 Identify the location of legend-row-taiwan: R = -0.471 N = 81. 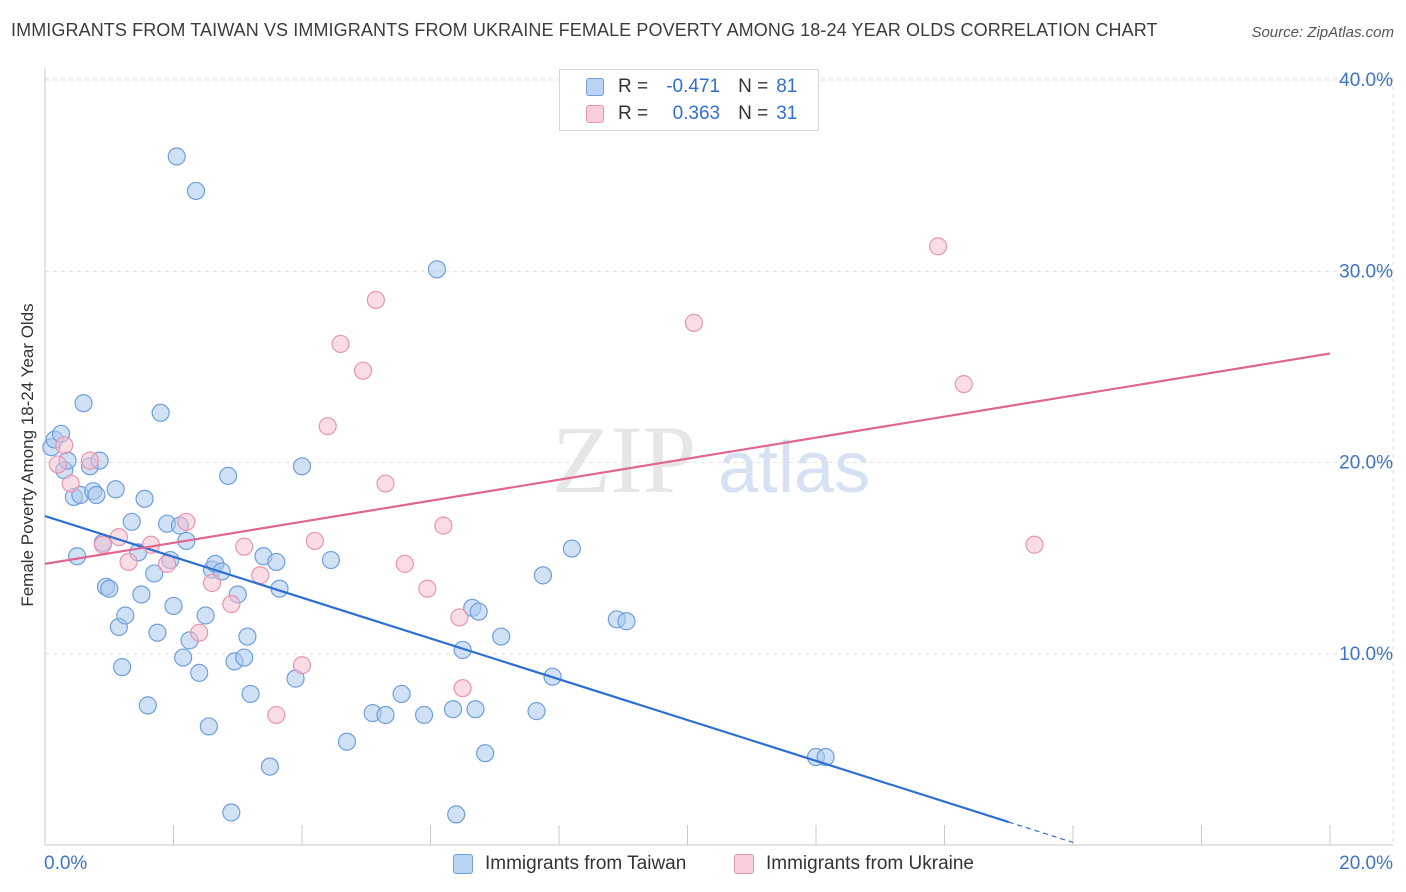
(691, 87).